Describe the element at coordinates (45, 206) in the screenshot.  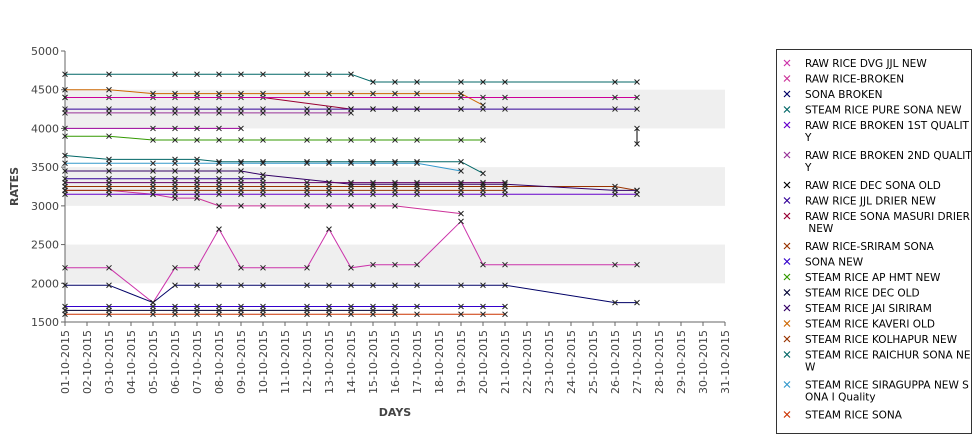
I see `y-tick-label: 3000` at that location.